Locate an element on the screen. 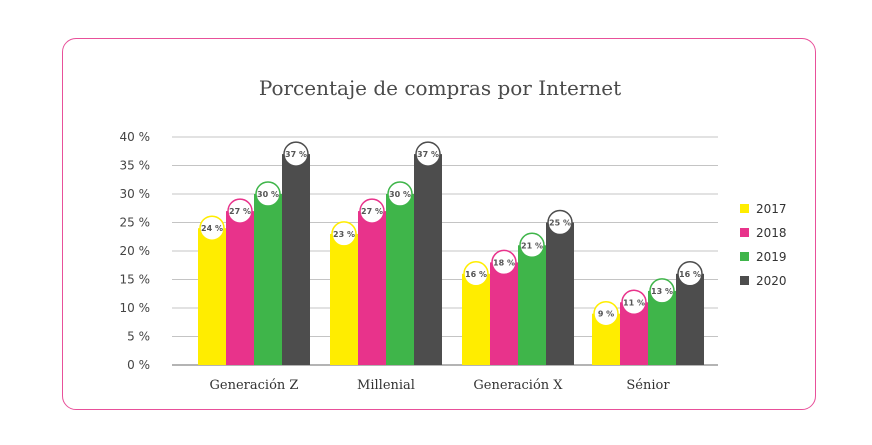 The image size is (872, 445). y-tick-label: 10 % is located at coordinates (135, 308).